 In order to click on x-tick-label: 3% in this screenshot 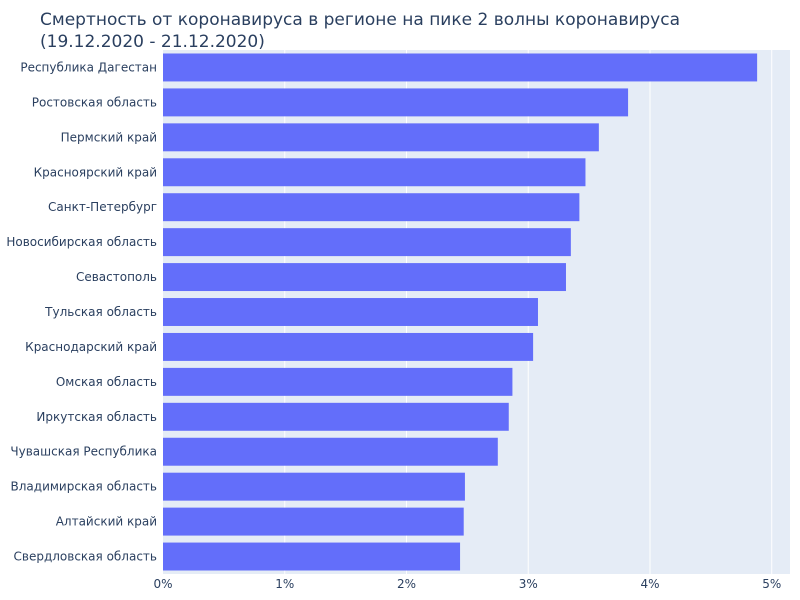, I will do `click(528, 584)`.